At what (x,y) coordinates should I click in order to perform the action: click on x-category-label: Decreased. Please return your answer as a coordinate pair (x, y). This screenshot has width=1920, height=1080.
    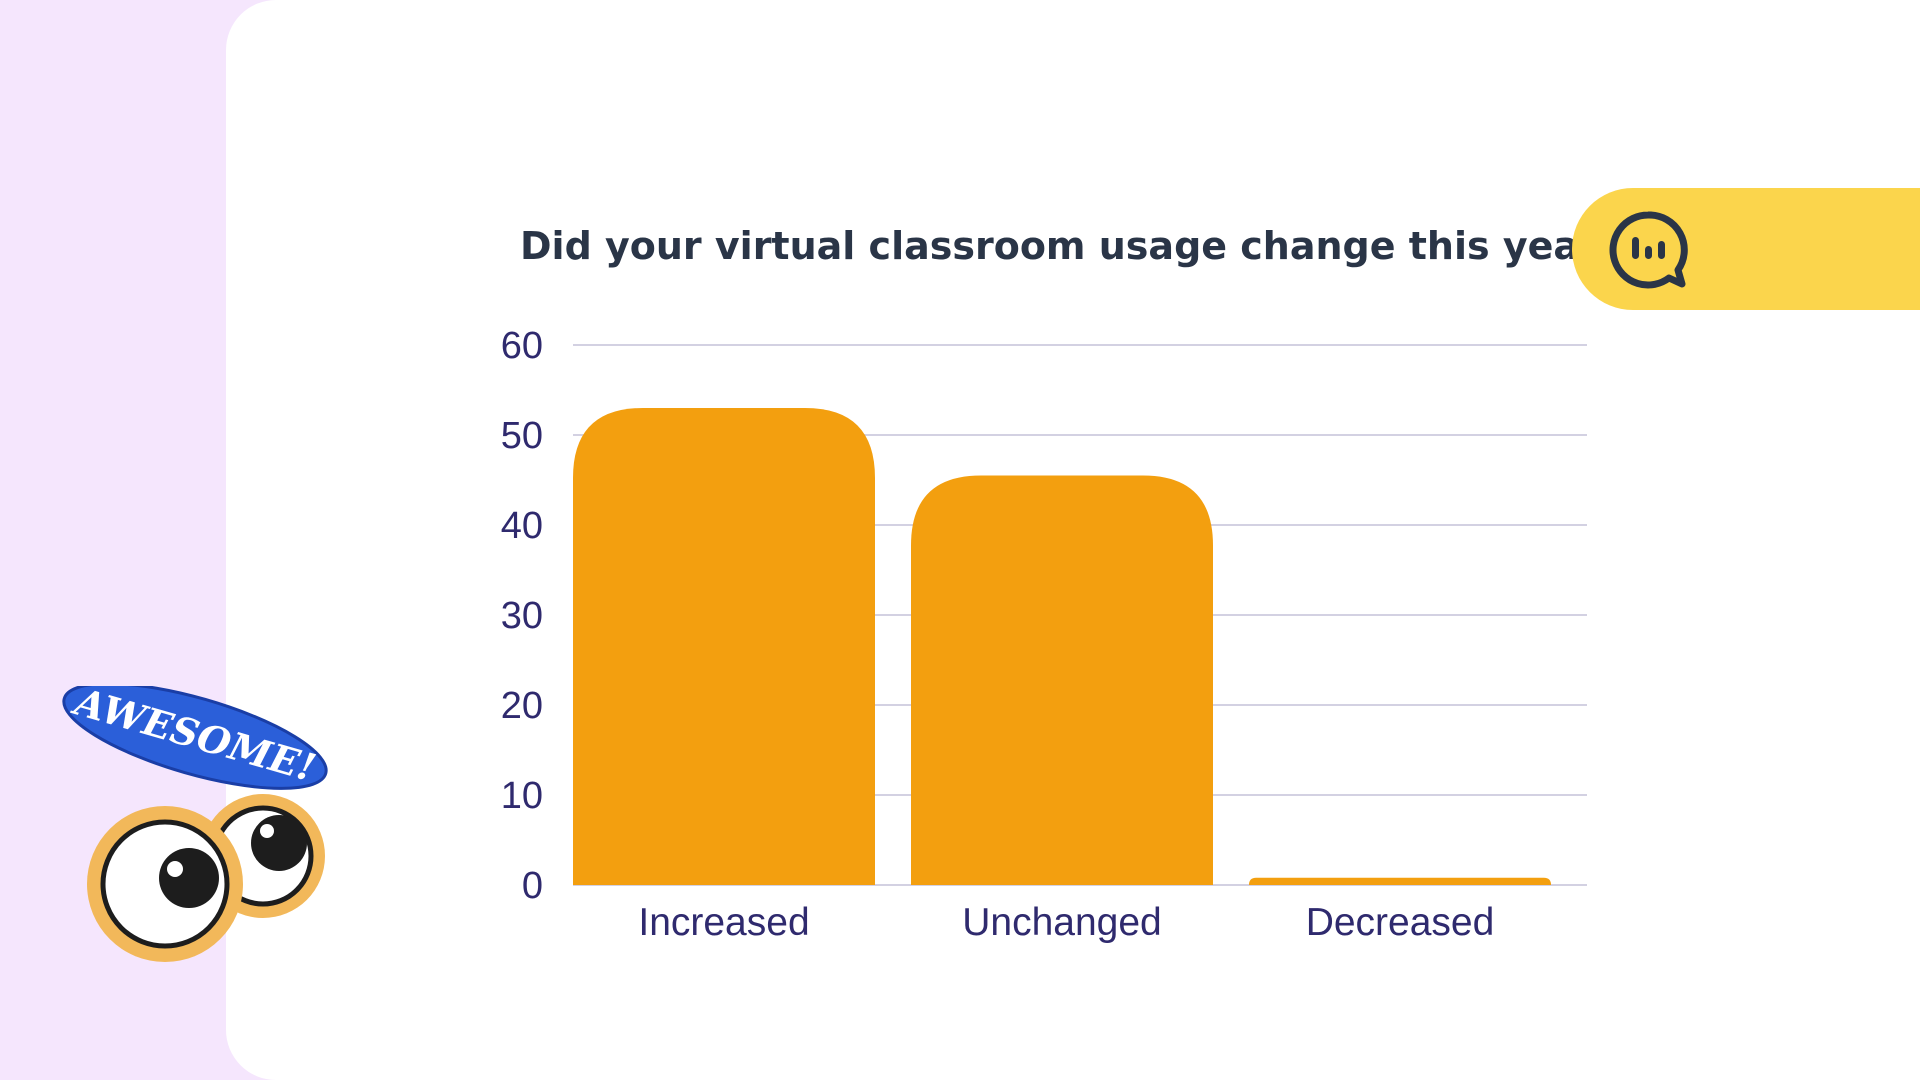
    Looking at the image, I should click on (1400, 922).